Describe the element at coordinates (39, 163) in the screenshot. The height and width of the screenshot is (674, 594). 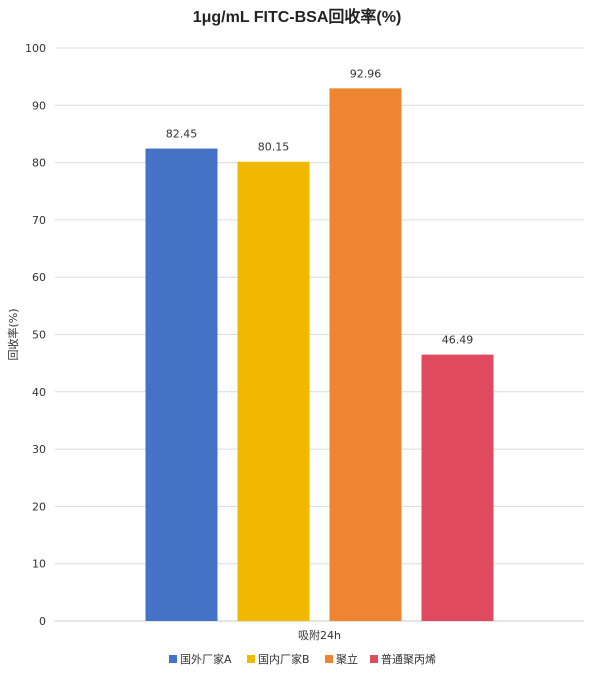
I see `y-tick-label: 80` at that location.